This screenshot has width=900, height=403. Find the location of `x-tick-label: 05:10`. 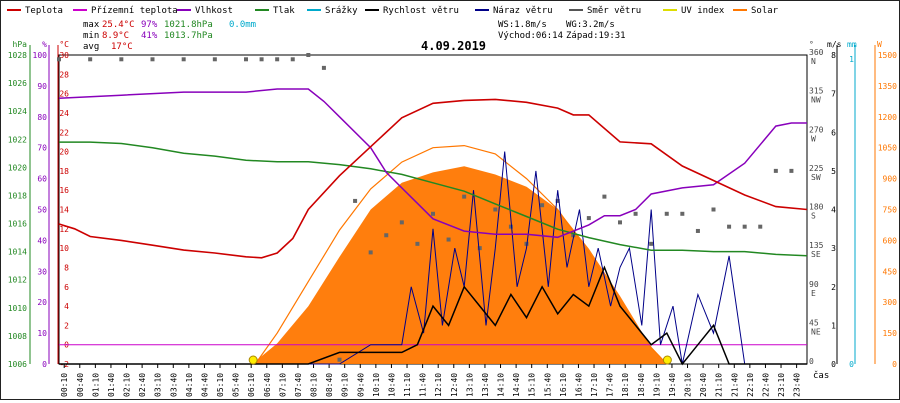

x-tick-label: 05:10 is located at coordinates (220, 385).